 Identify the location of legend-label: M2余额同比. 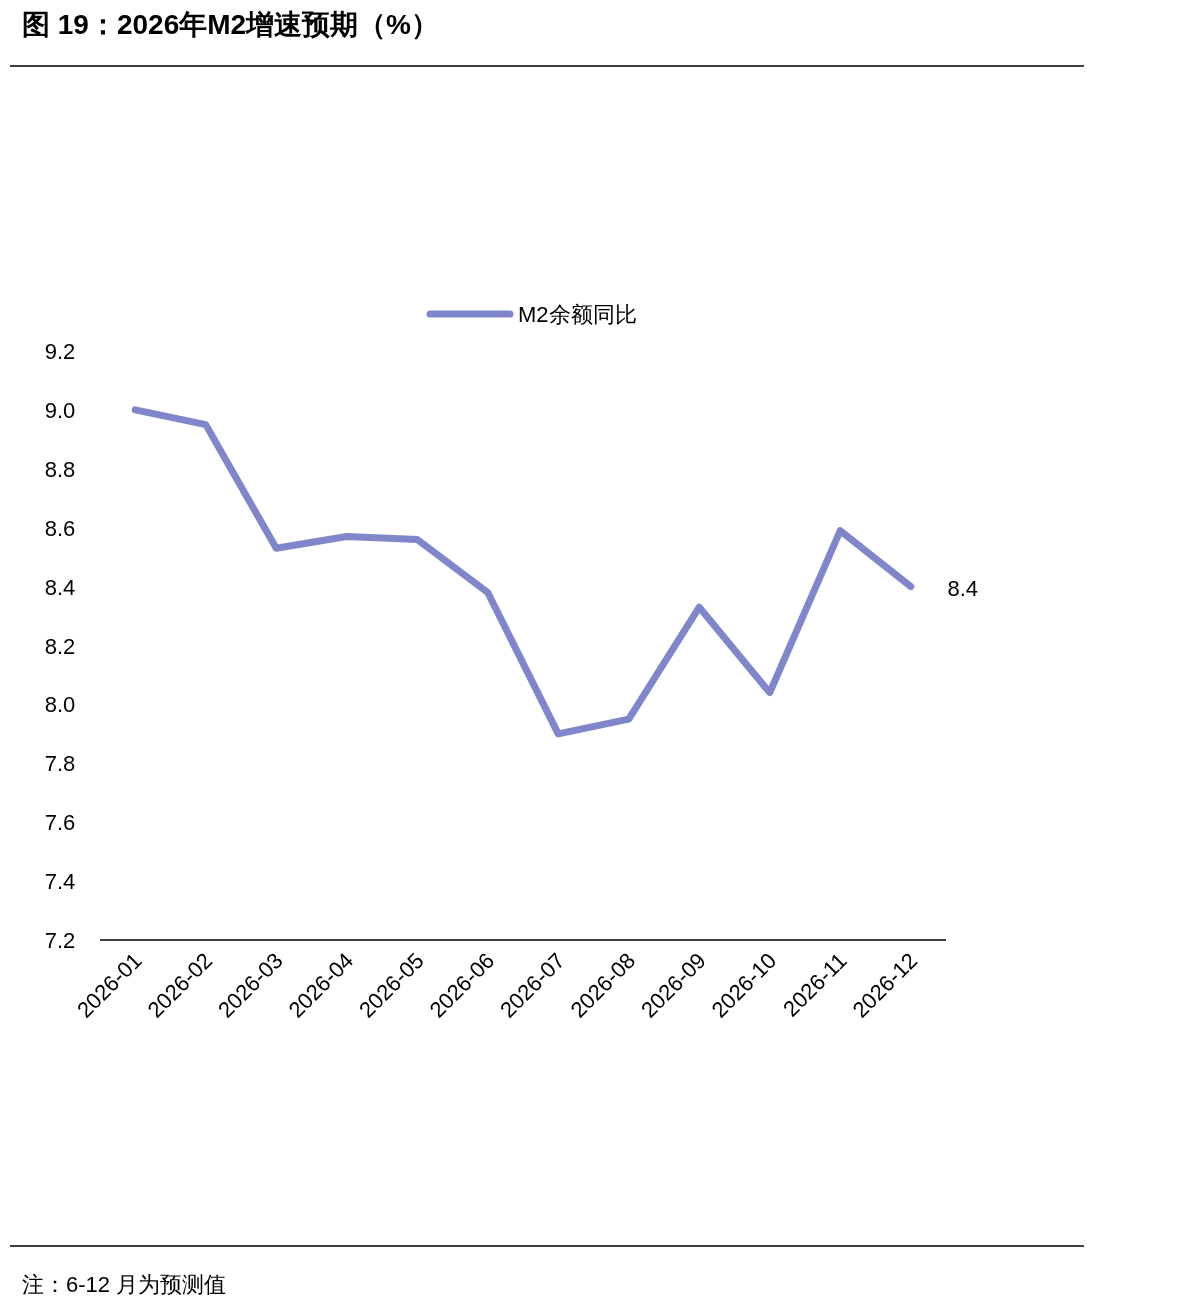
(577, 314).